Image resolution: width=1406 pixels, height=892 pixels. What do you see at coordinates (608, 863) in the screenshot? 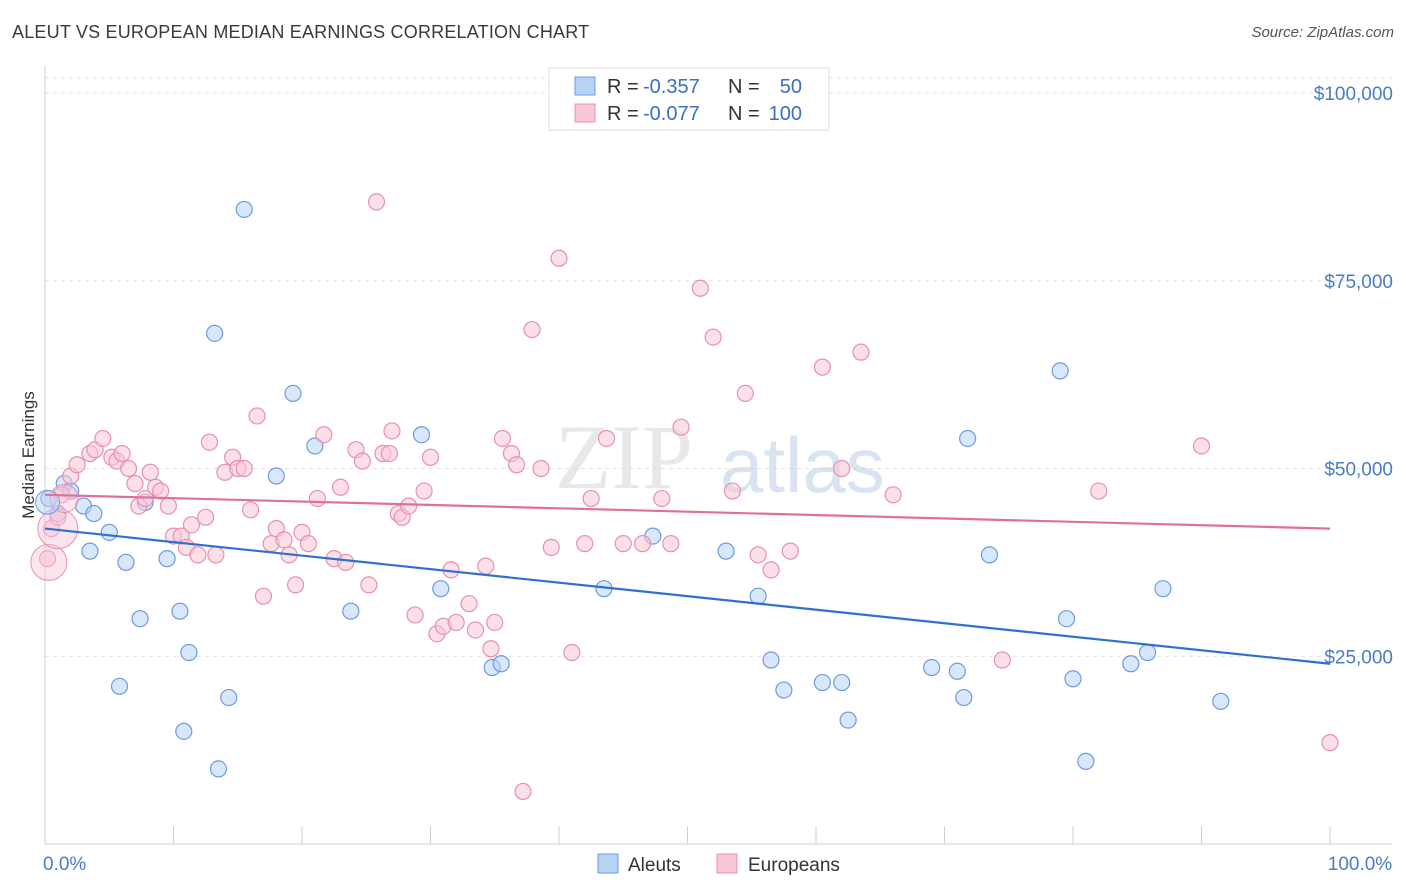
I see `bottom-legend-swatch-aleuts` at bounding box center [608, 863].